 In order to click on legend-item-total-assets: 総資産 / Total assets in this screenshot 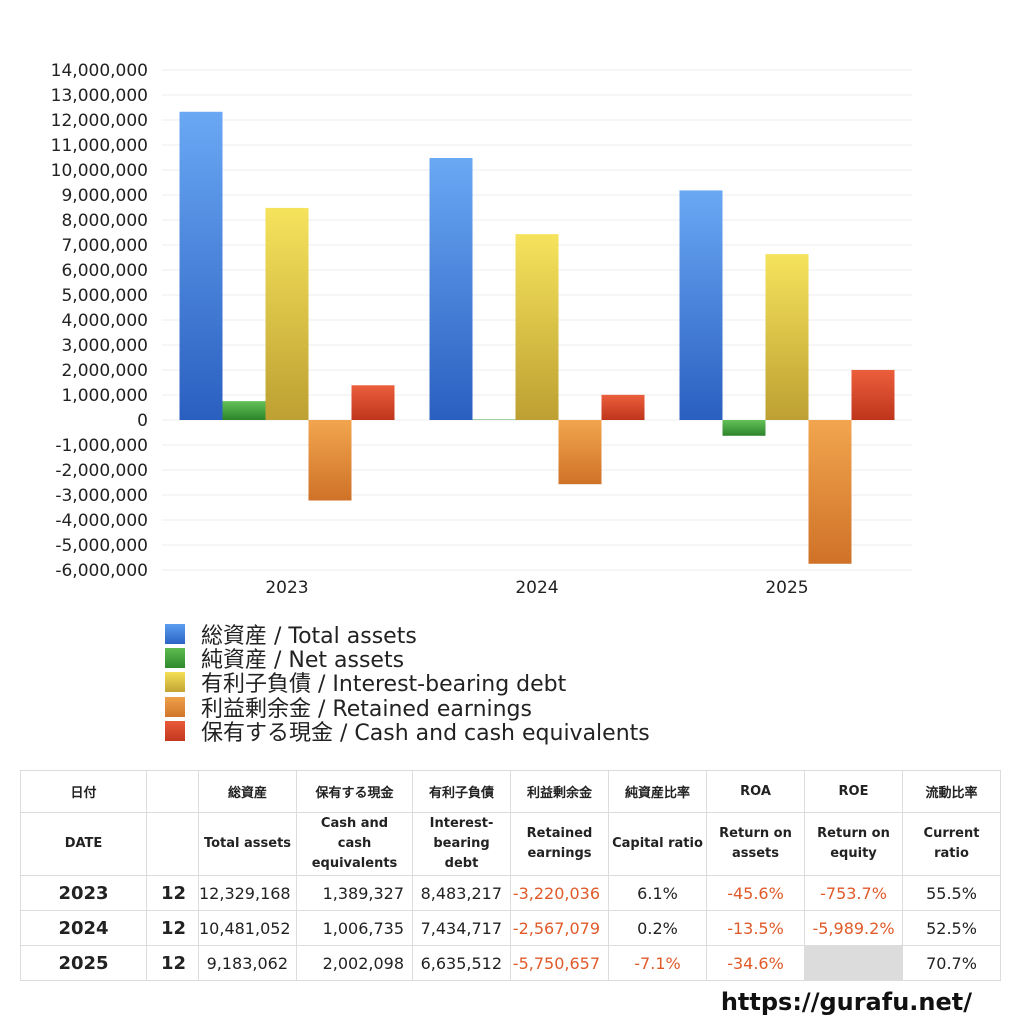, I will do `click(407, 635)`.